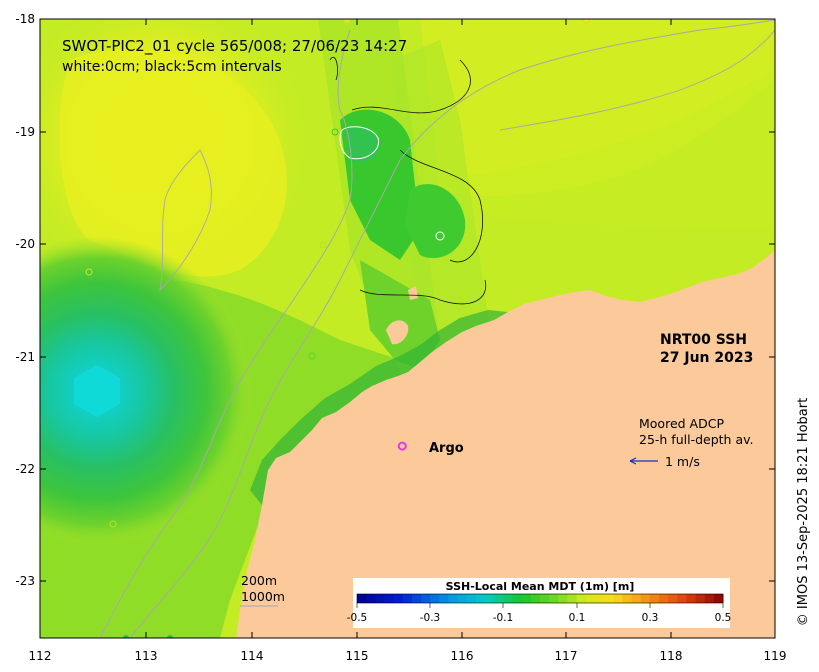 The width and height of the screenshot is (819, 672). What do you see at coordinates (681, 423) in the screenshot?
I see `adcp-label: Moored ADCP` at bounding box center [681, 423].